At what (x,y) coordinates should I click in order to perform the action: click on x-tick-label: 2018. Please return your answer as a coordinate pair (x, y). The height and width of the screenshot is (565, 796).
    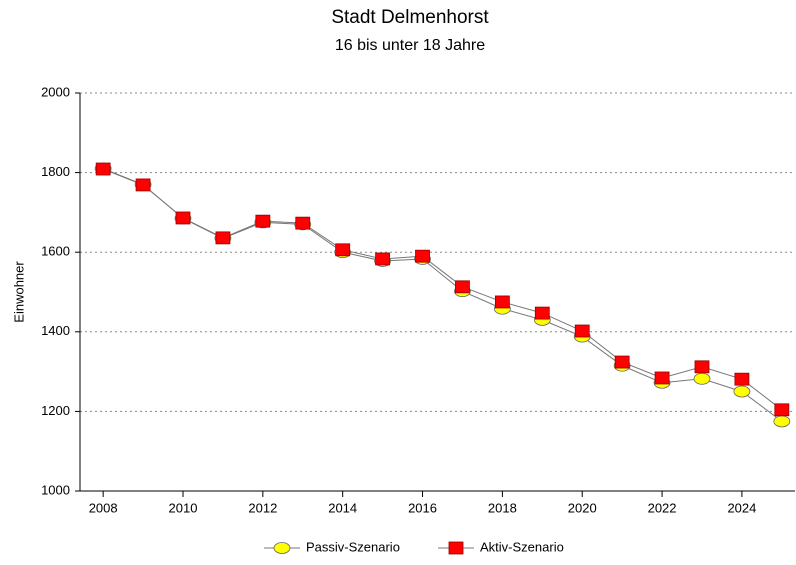
    Looking at the image, I should click on (502, 507).